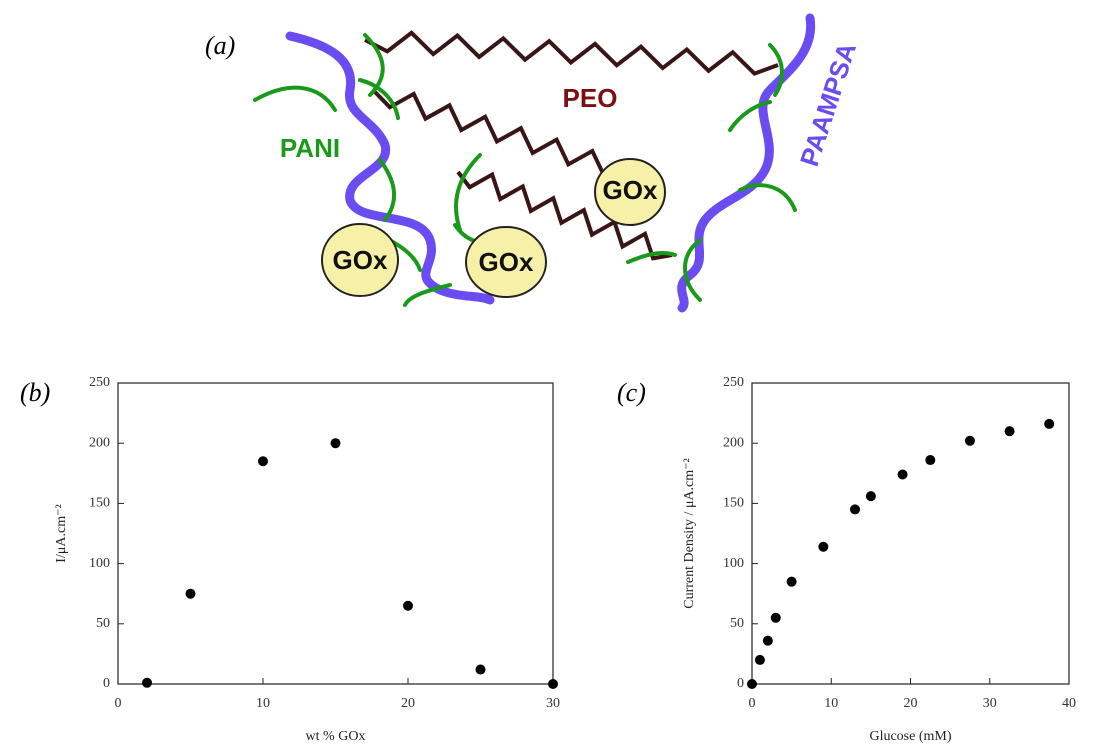 The image size is (1103, 747). I want to click on polymer, so click(390, 168).